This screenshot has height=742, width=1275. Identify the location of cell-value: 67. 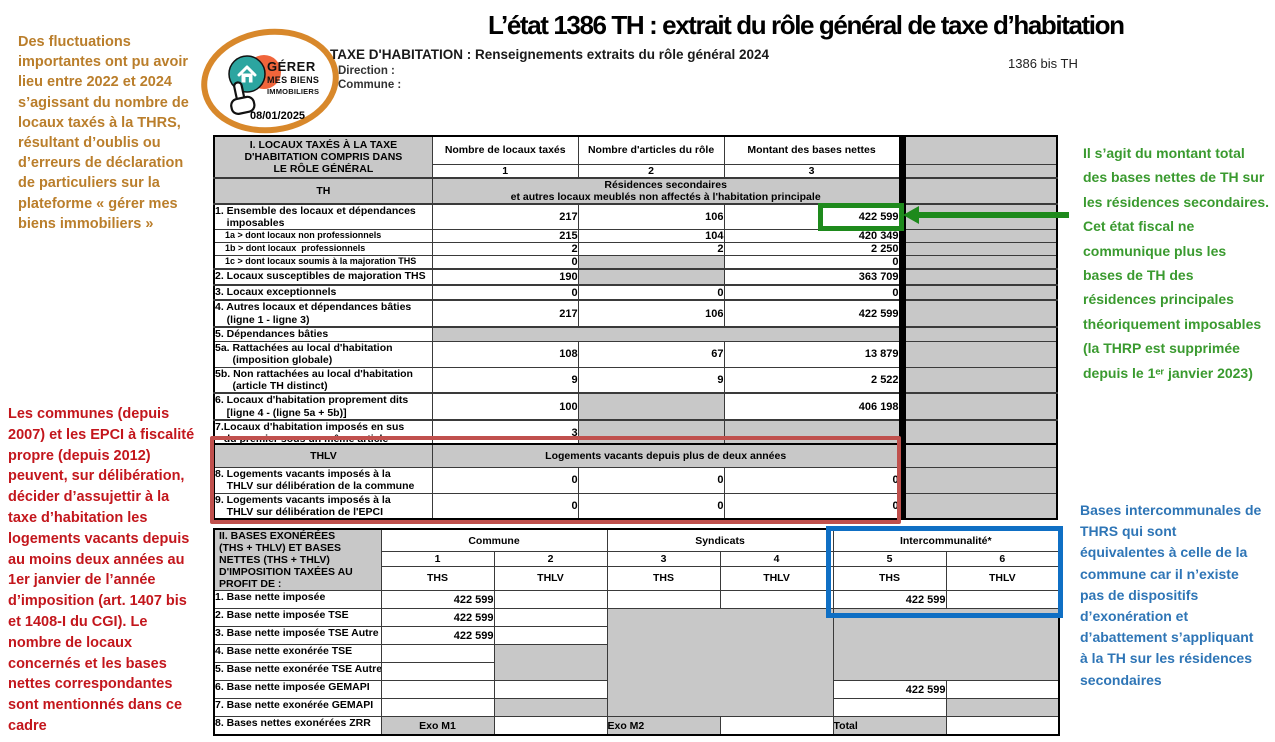
(651, 354).